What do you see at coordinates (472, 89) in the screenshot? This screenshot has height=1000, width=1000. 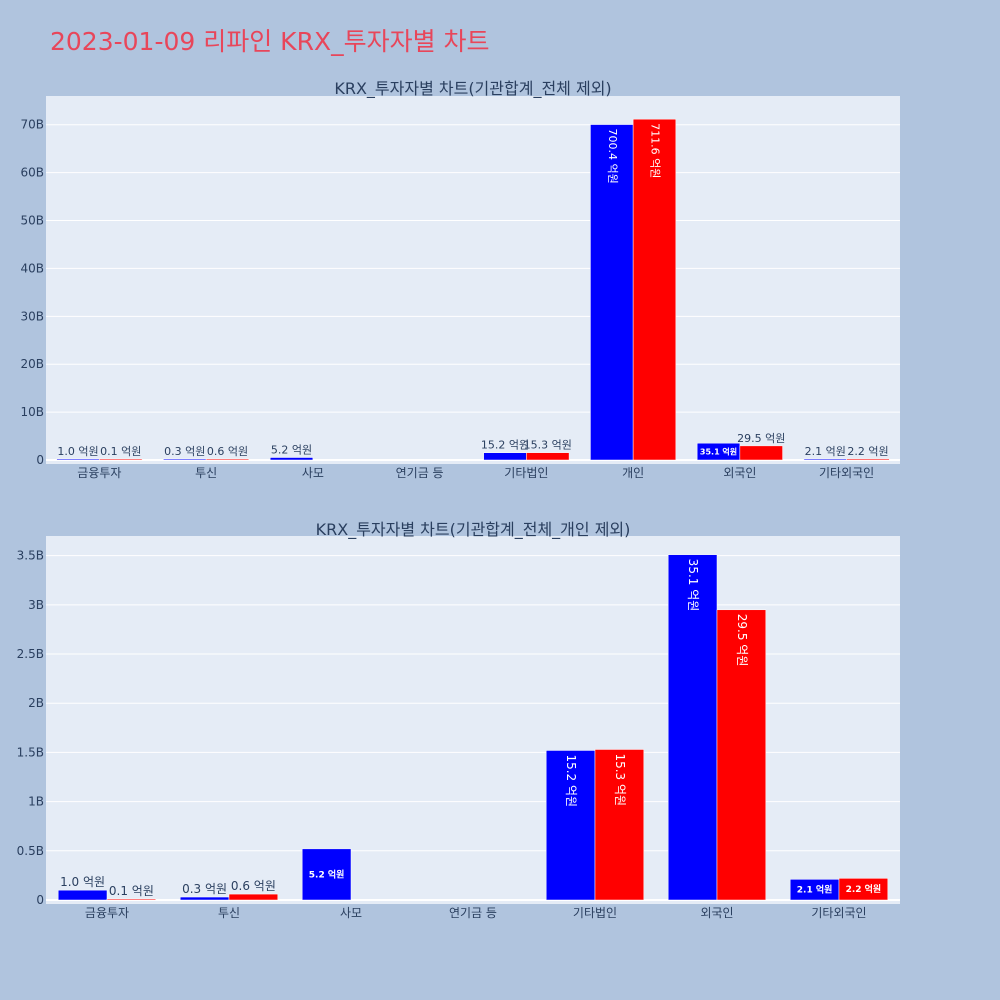 I see `chart-title: KRX_투자자별 차트(기관합계_전체 제외)` at bounding box center [472, 89].